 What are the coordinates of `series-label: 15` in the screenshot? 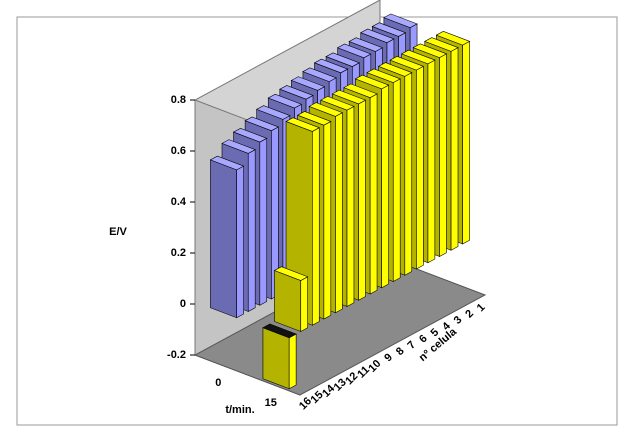 It's located at (271, 403).